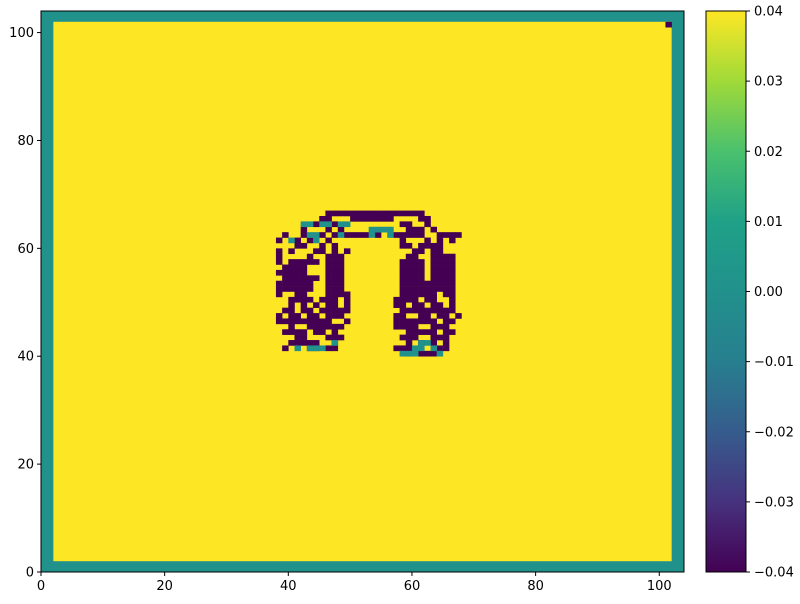  I want to click on x-tick-label: 0, so click(41, 586).